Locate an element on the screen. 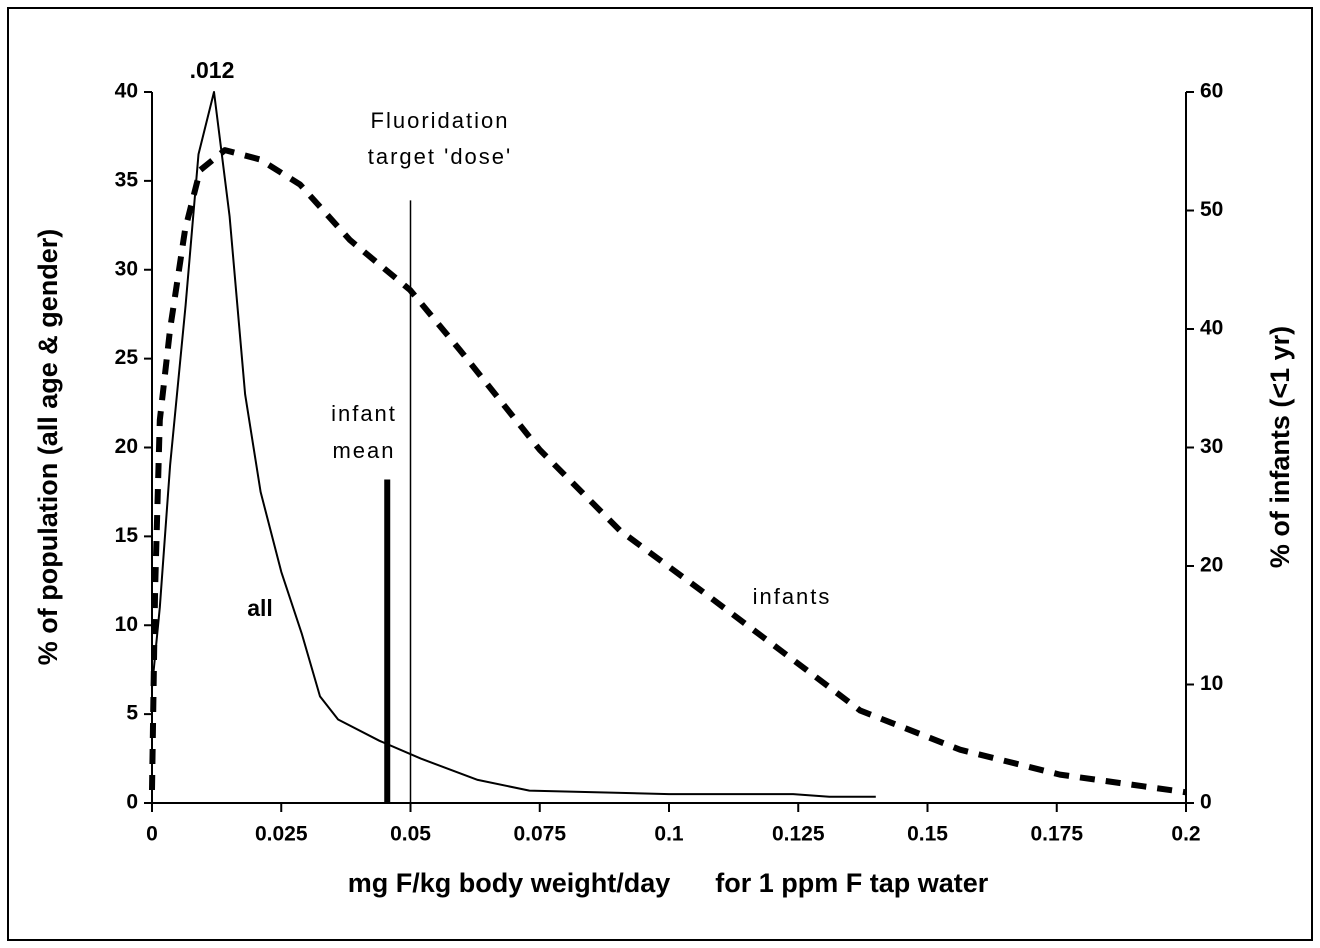 This screenshot has height=948, width=1320. y-tick-label: 30 is located at coordinates (126, 268).